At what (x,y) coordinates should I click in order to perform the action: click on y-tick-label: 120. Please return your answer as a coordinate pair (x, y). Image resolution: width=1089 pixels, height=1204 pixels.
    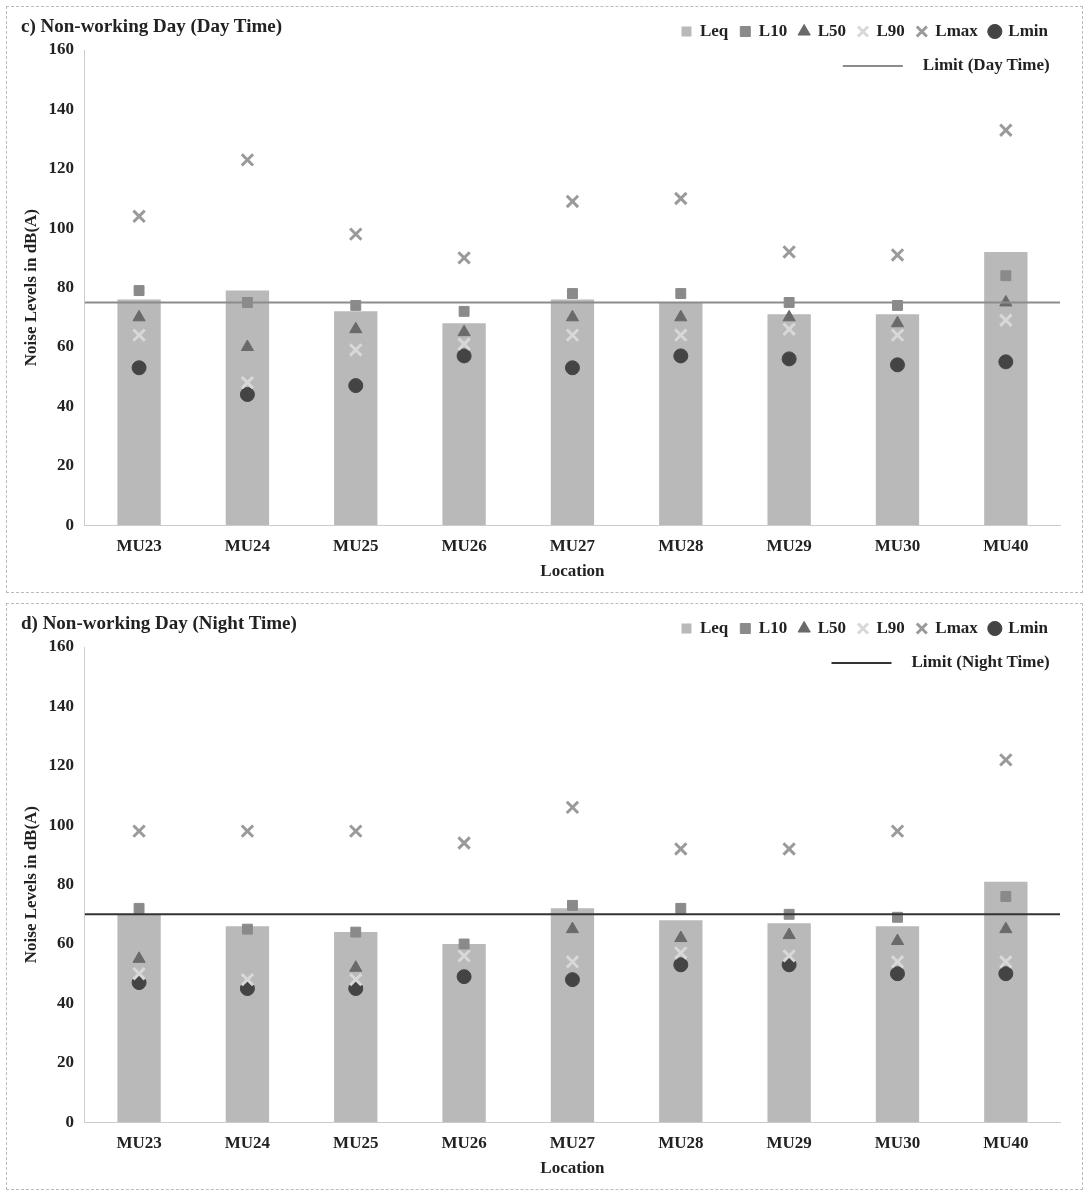
    Looking at the image, I should click on (61, 168).